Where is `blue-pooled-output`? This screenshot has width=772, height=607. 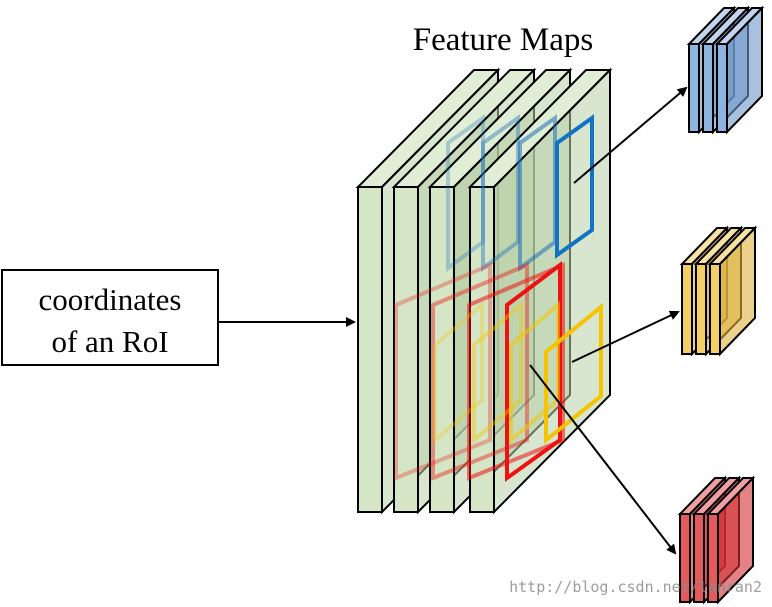
blue-pooled-output is located at coordinates (725, 70).